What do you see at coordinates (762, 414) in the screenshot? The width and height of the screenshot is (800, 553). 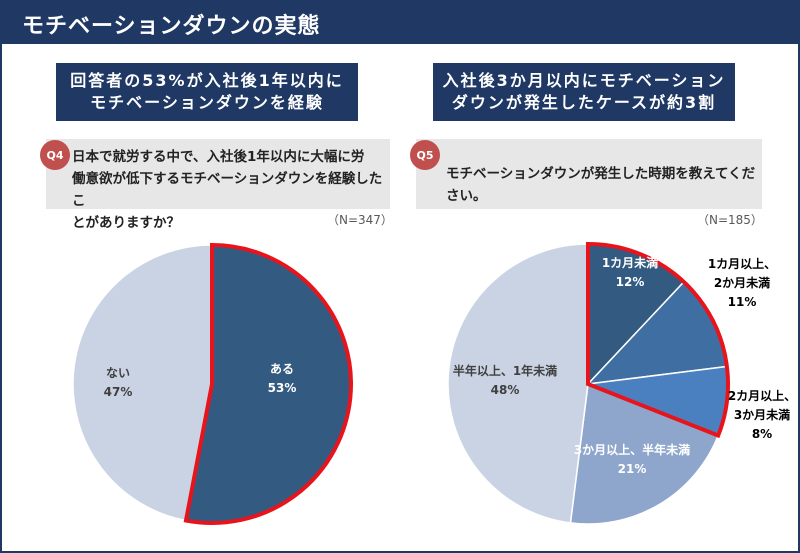 I see `pie-label-2-3: 2カ月以上、 3か月未満 8%` at bounding box center [762, 414].